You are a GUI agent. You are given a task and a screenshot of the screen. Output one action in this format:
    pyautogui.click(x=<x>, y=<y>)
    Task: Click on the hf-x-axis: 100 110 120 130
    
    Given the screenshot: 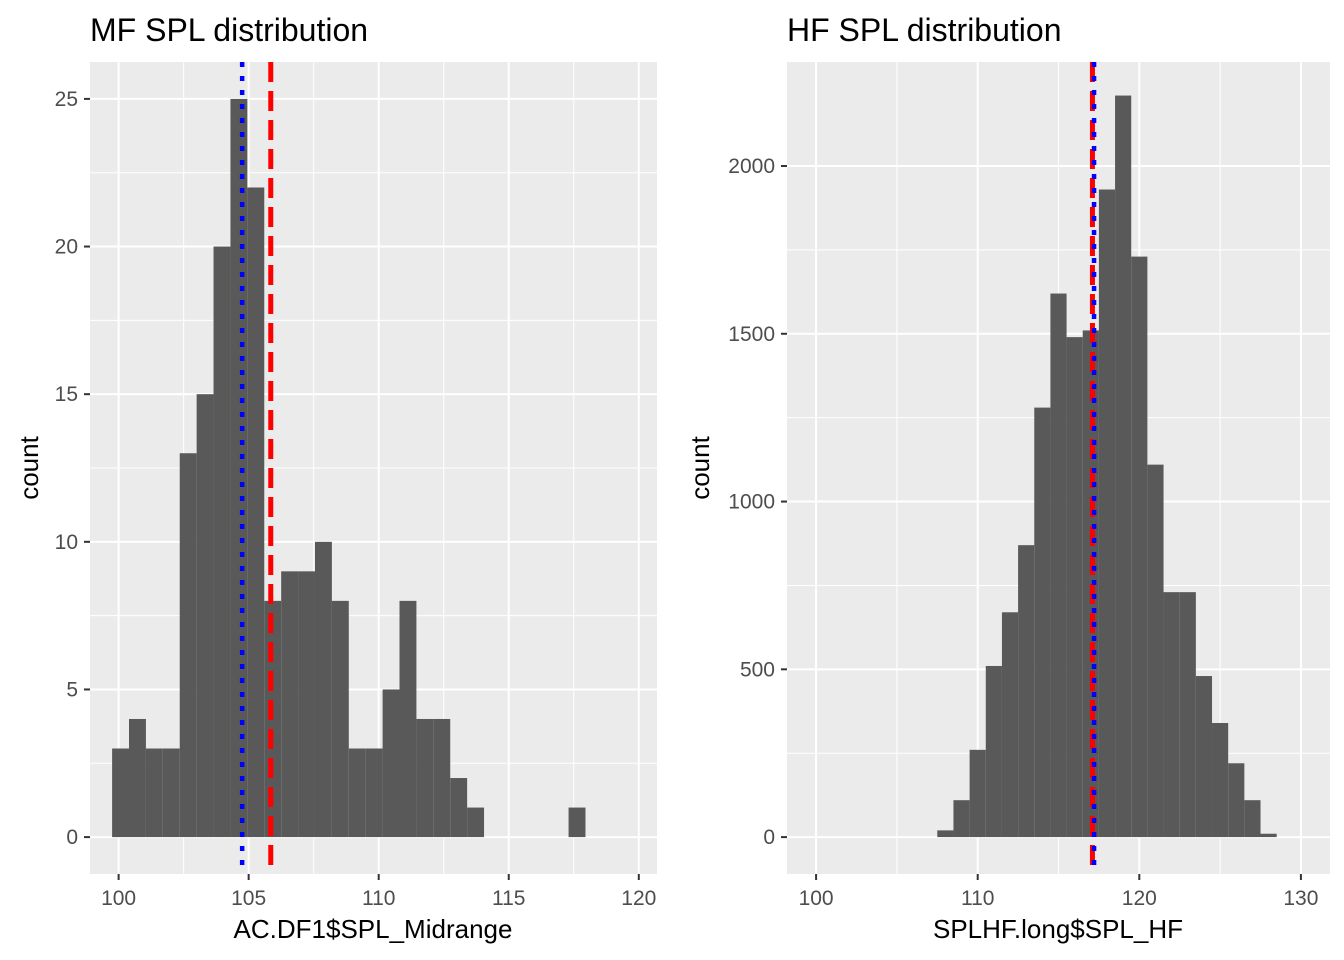 What is the action you would take?
    pyautogui.click(x=1058, y=892)
    